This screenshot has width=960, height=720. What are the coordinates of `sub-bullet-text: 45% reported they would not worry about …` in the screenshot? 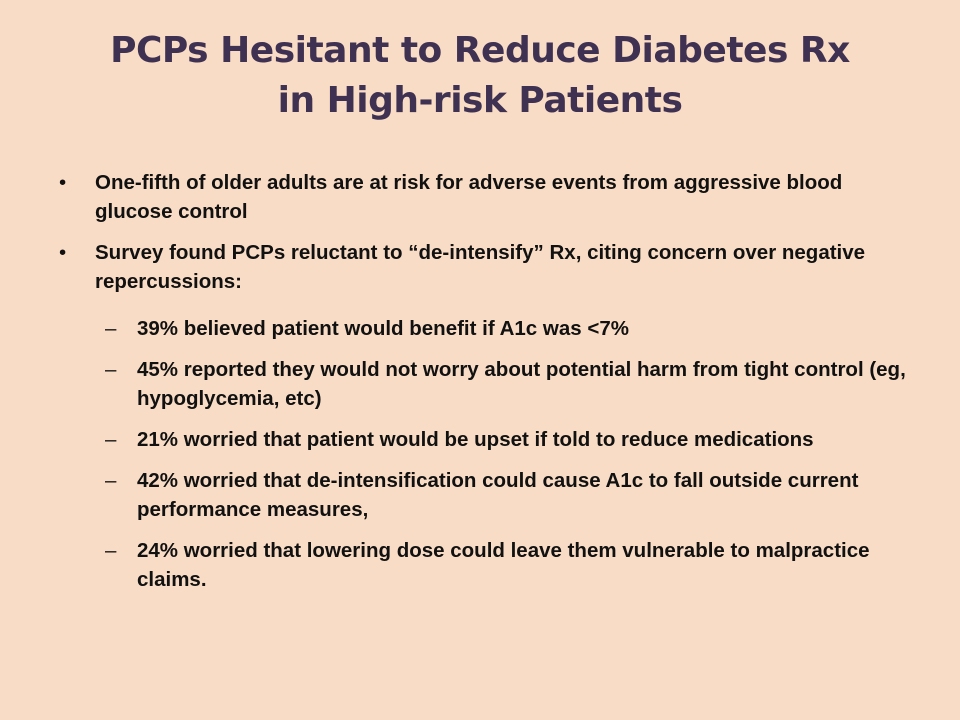 It's located at (521, 384).